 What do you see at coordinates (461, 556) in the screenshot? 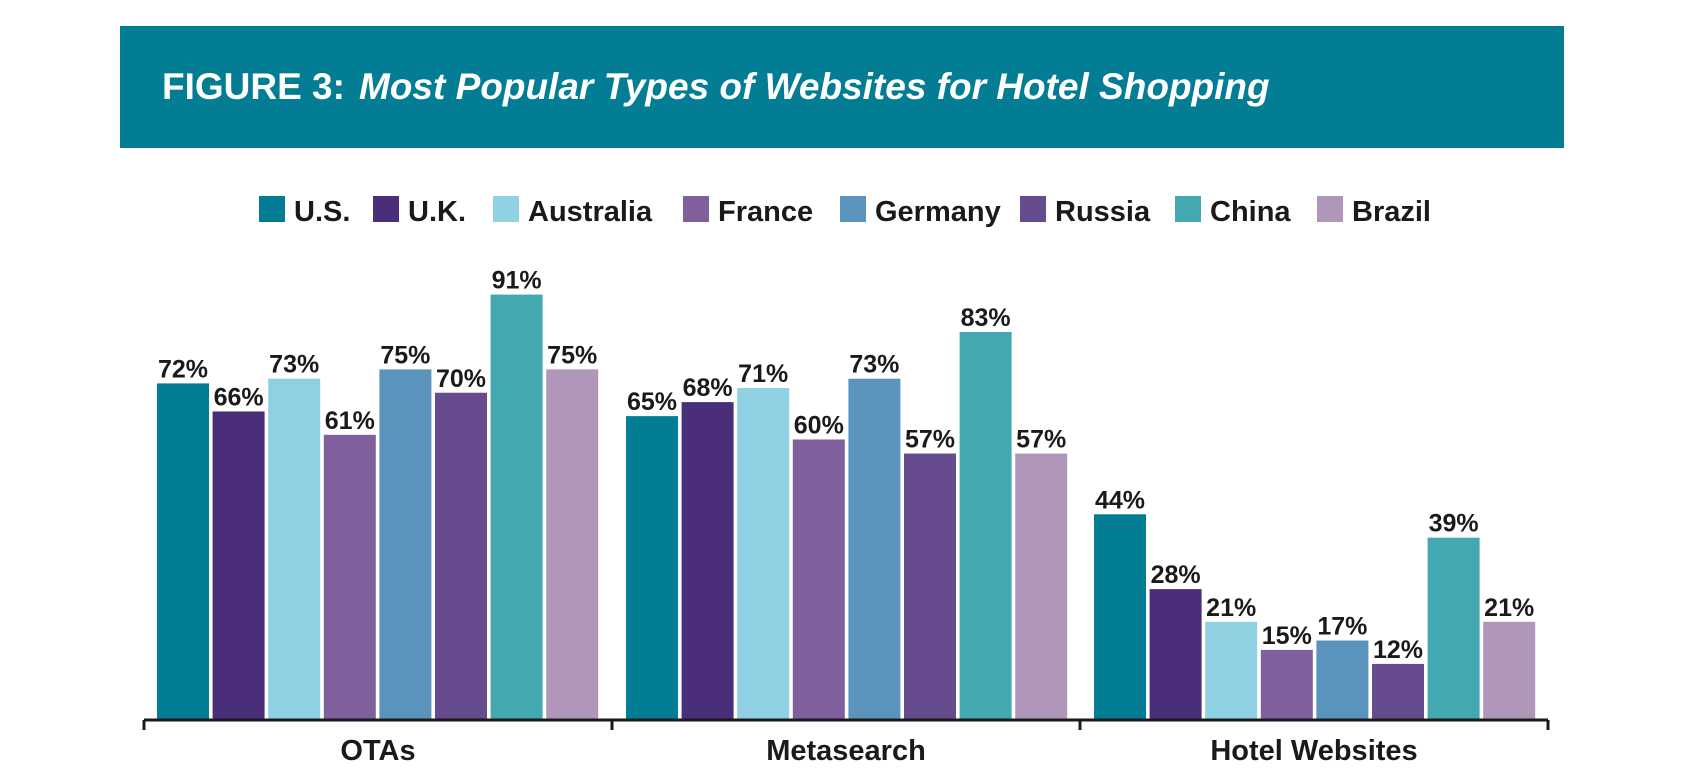
I see `bar-otas-russia` at bounding box center [461, 556].